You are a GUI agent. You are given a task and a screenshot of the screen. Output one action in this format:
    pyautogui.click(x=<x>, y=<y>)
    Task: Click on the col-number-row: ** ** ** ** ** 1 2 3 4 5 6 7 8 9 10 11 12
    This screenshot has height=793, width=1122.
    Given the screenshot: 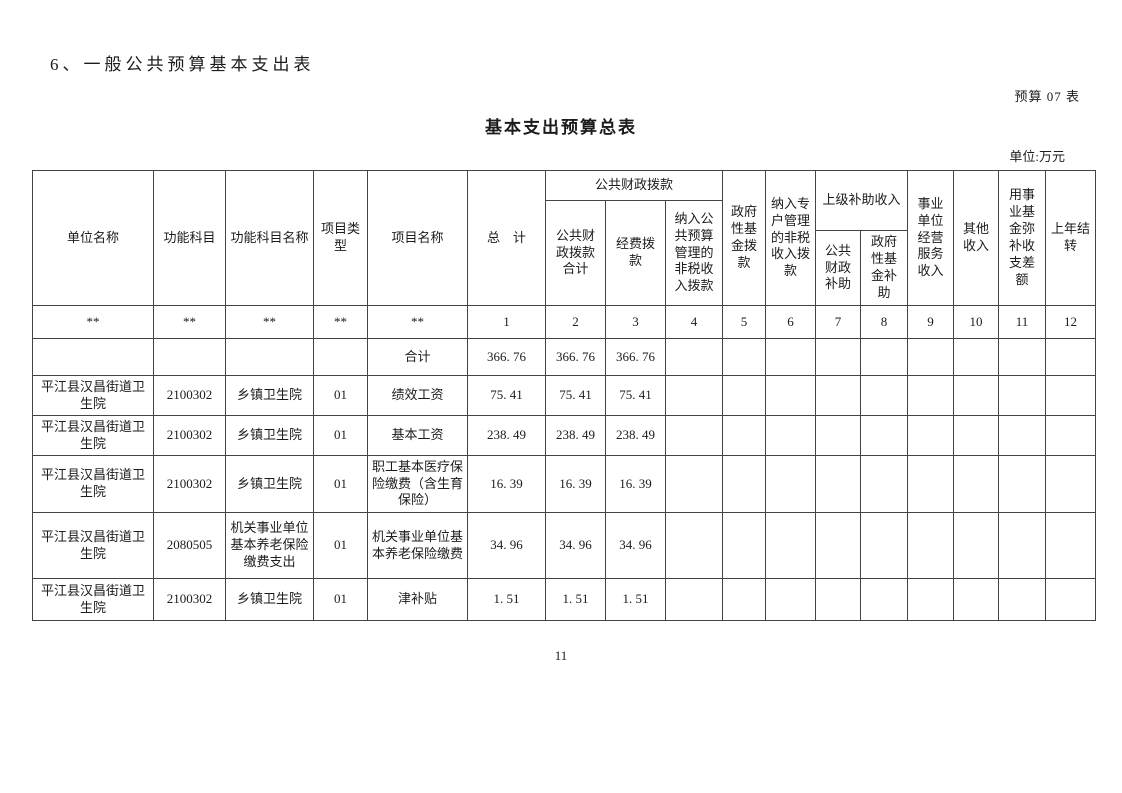 What is the action you would take?
    pyautogui.click(x=564, y=322)
    